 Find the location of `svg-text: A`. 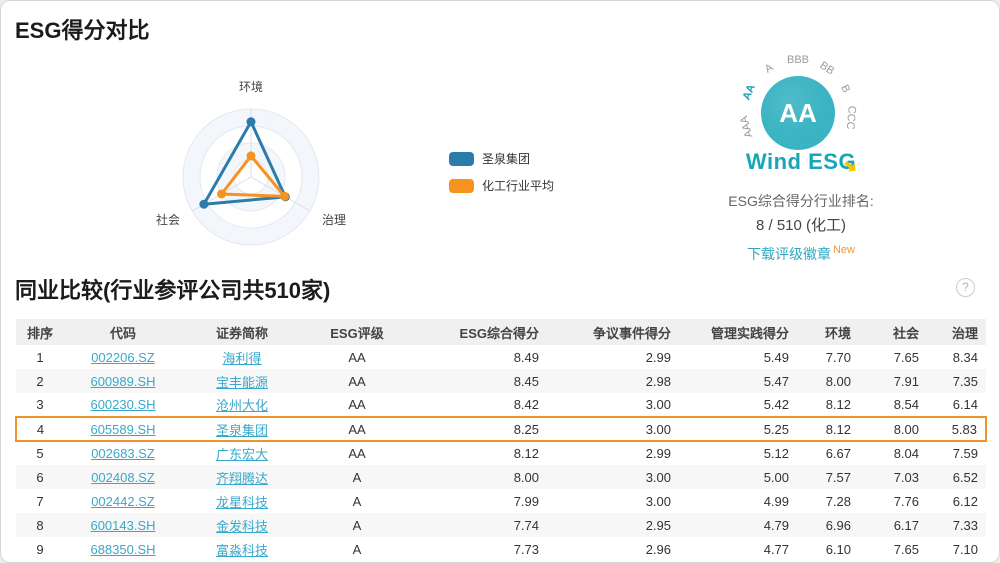

svg-text: A is located at coordinates (769, 68).